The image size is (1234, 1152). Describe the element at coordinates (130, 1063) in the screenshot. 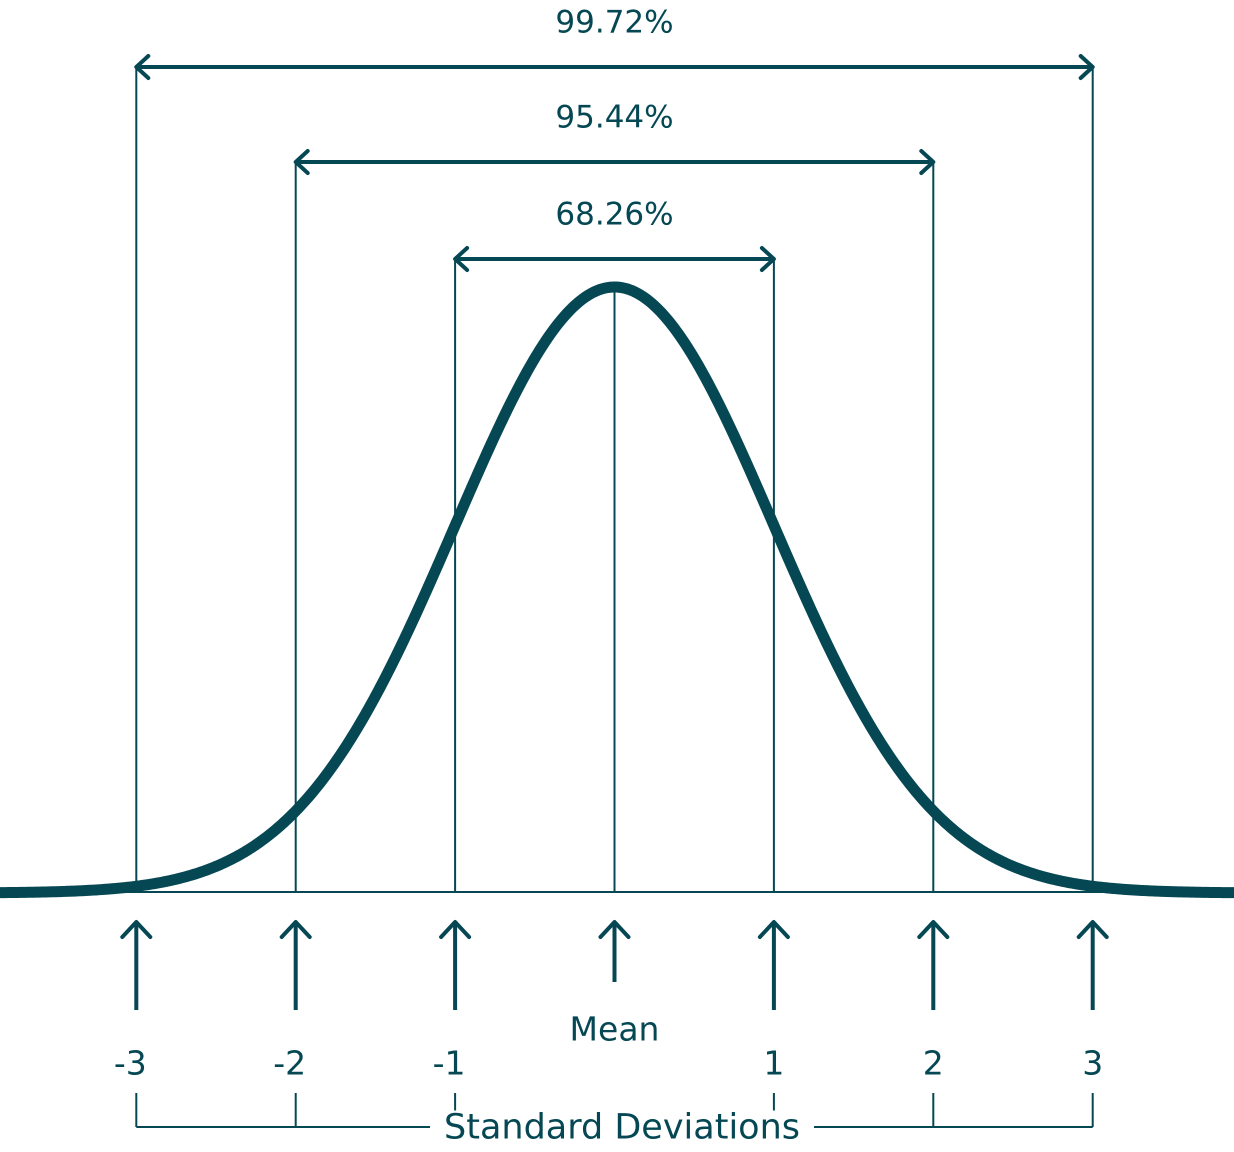

I see `tick-label-m3: -3` at that location.